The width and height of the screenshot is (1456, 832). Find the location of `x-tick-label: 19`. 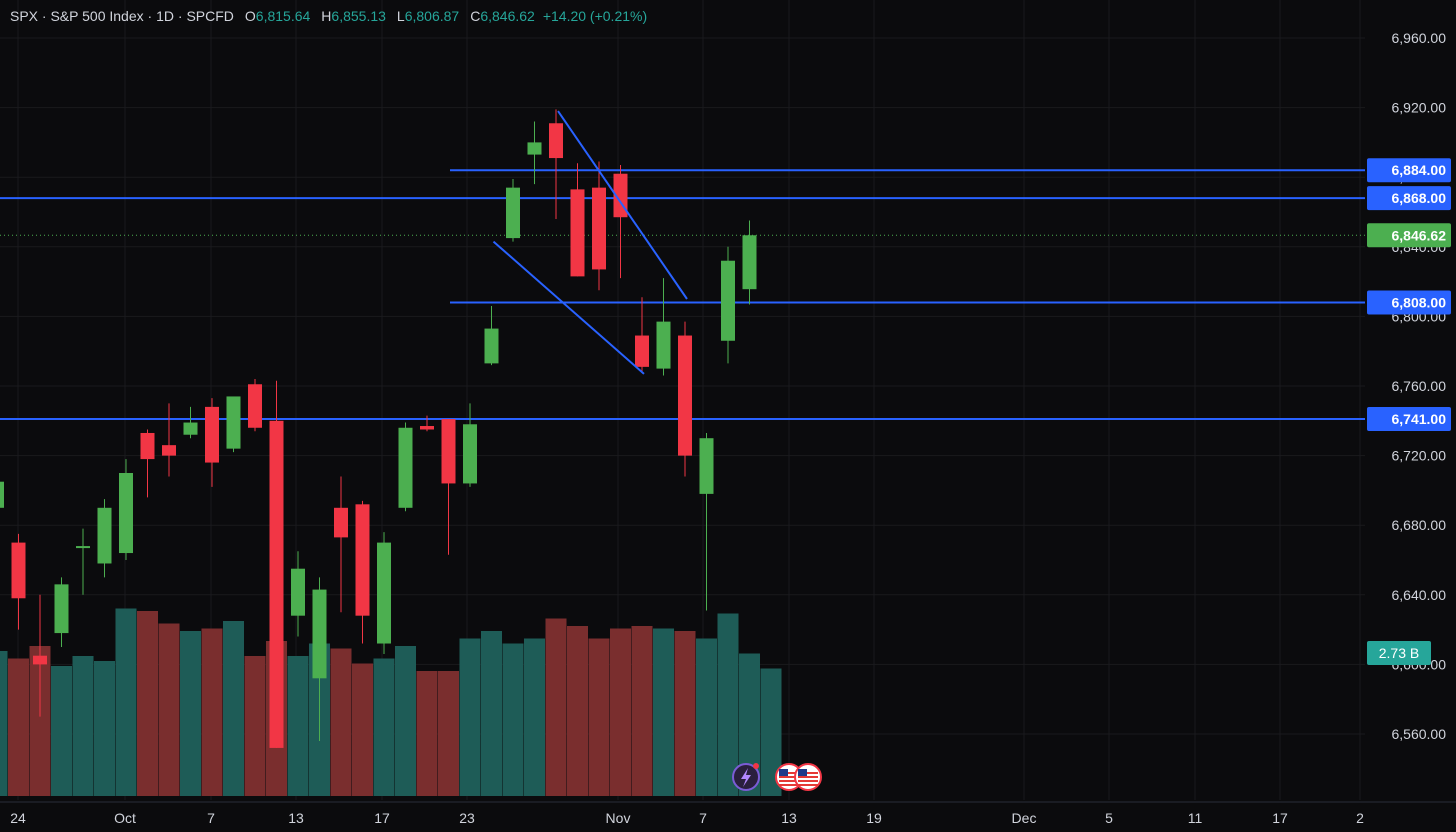

x-tick-label: 19 is located at coordinates (874, 818).